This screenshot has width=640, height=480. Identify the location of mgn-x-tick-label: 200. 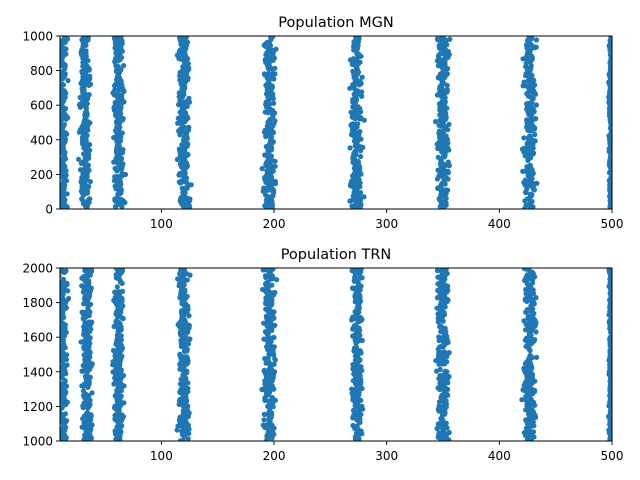
(274, 224).